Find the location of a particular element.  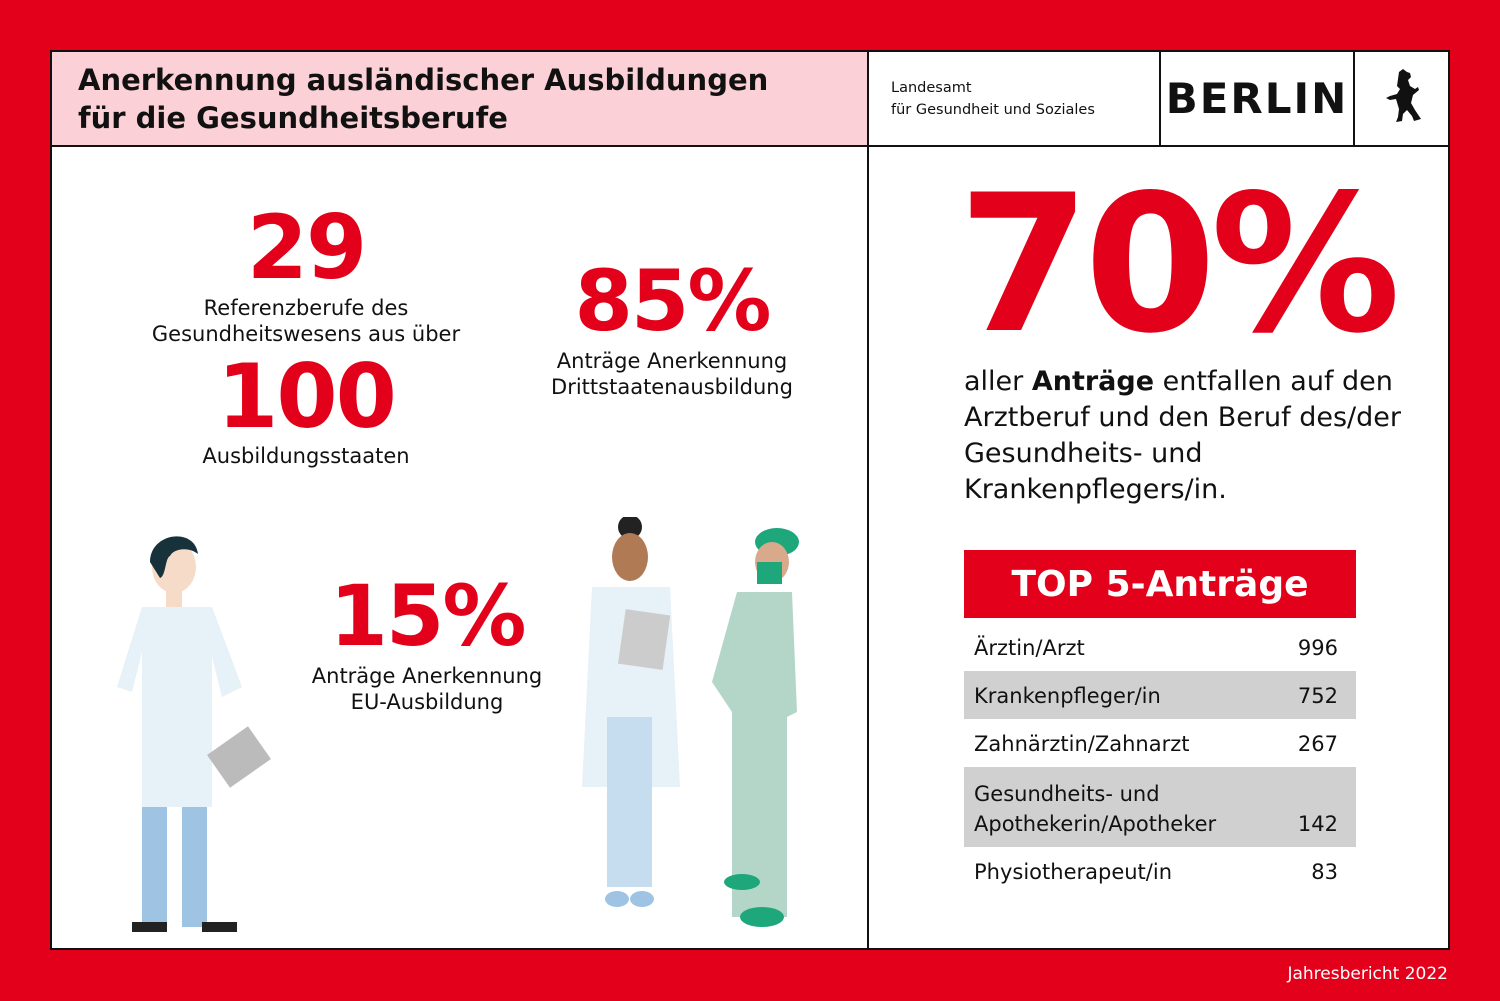

agency-name: Landesamt für Gesundheit und Soziales is located at coordinates (1015, 99).